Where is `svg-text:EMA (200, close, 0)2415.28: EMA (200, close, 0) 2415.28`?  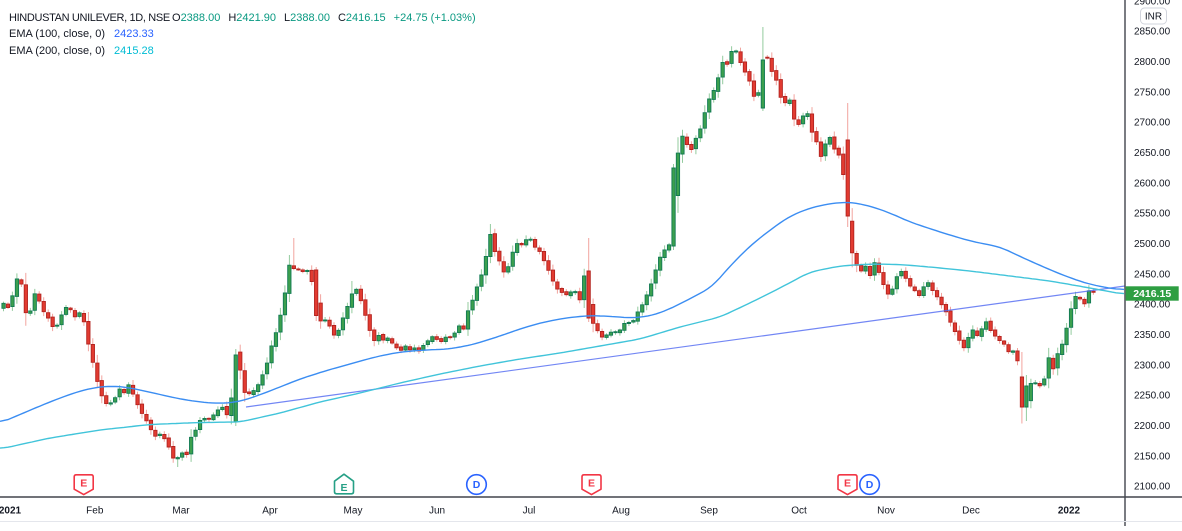 svg-text:EMA (200, close, 0)2415.28: EMA (200, close, 0) 2415.28 is located at coordinates (81, 51).